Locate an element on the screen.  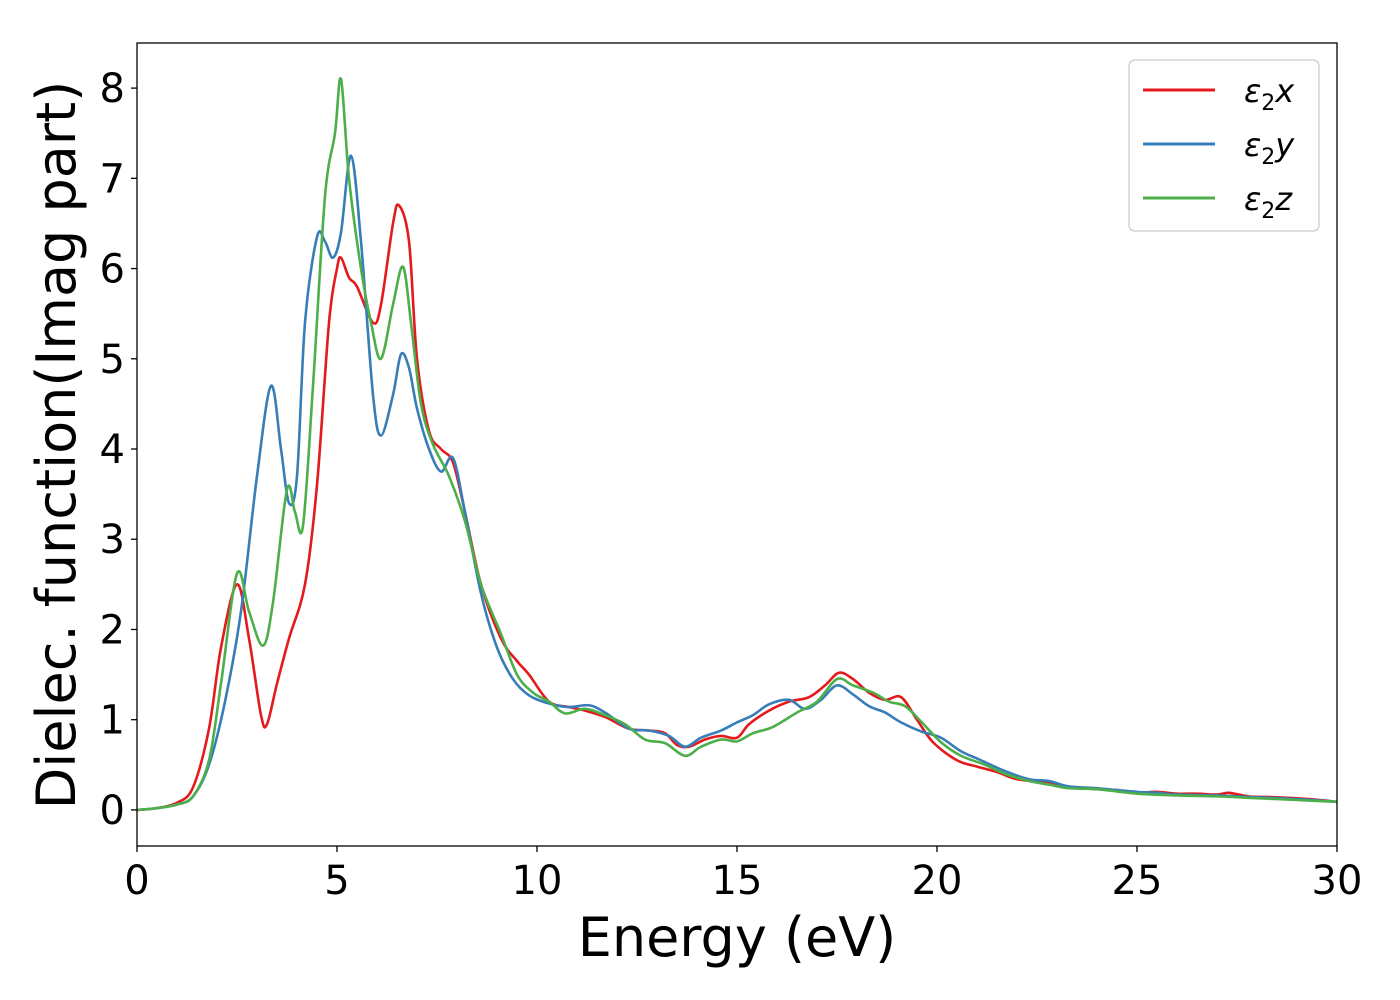
legend-label-z: ε2z is located at coordinates (1268, 202).